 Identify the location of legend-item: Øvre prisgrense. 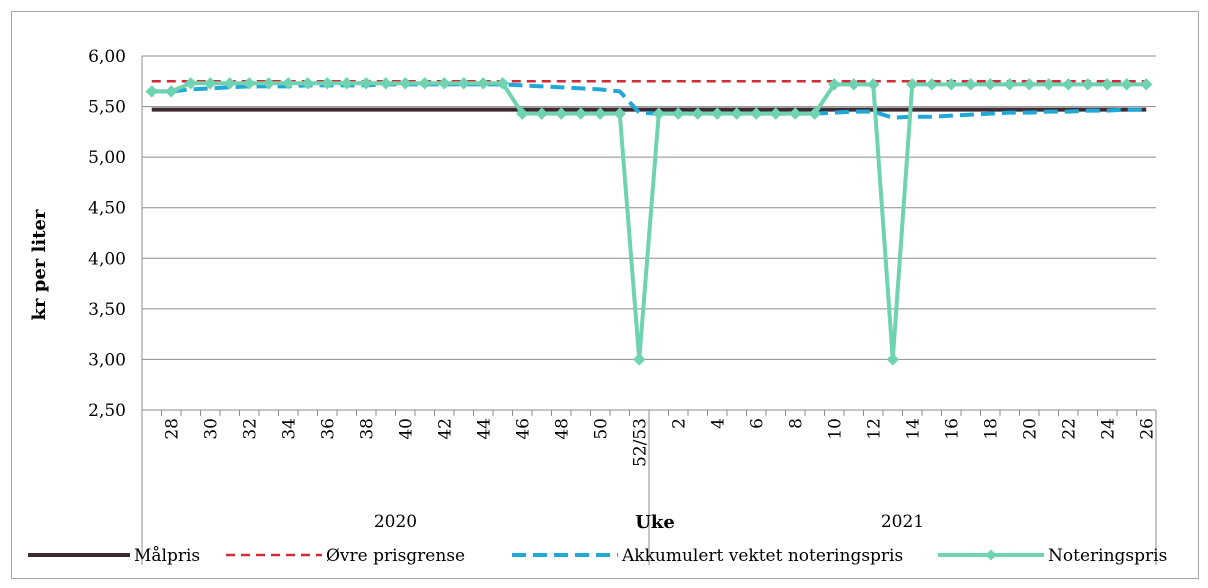
(345, 556).